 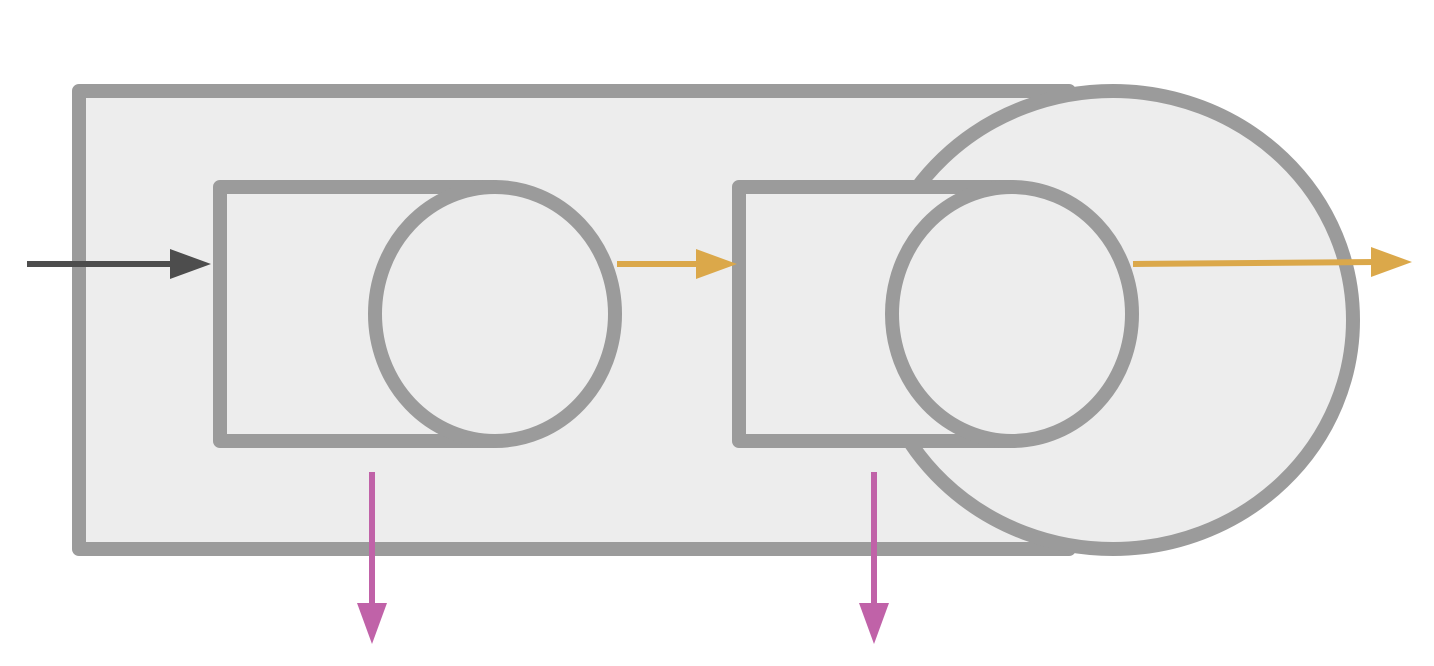 I want to click on output-arrow-1-head, so click(x=372, y=623).